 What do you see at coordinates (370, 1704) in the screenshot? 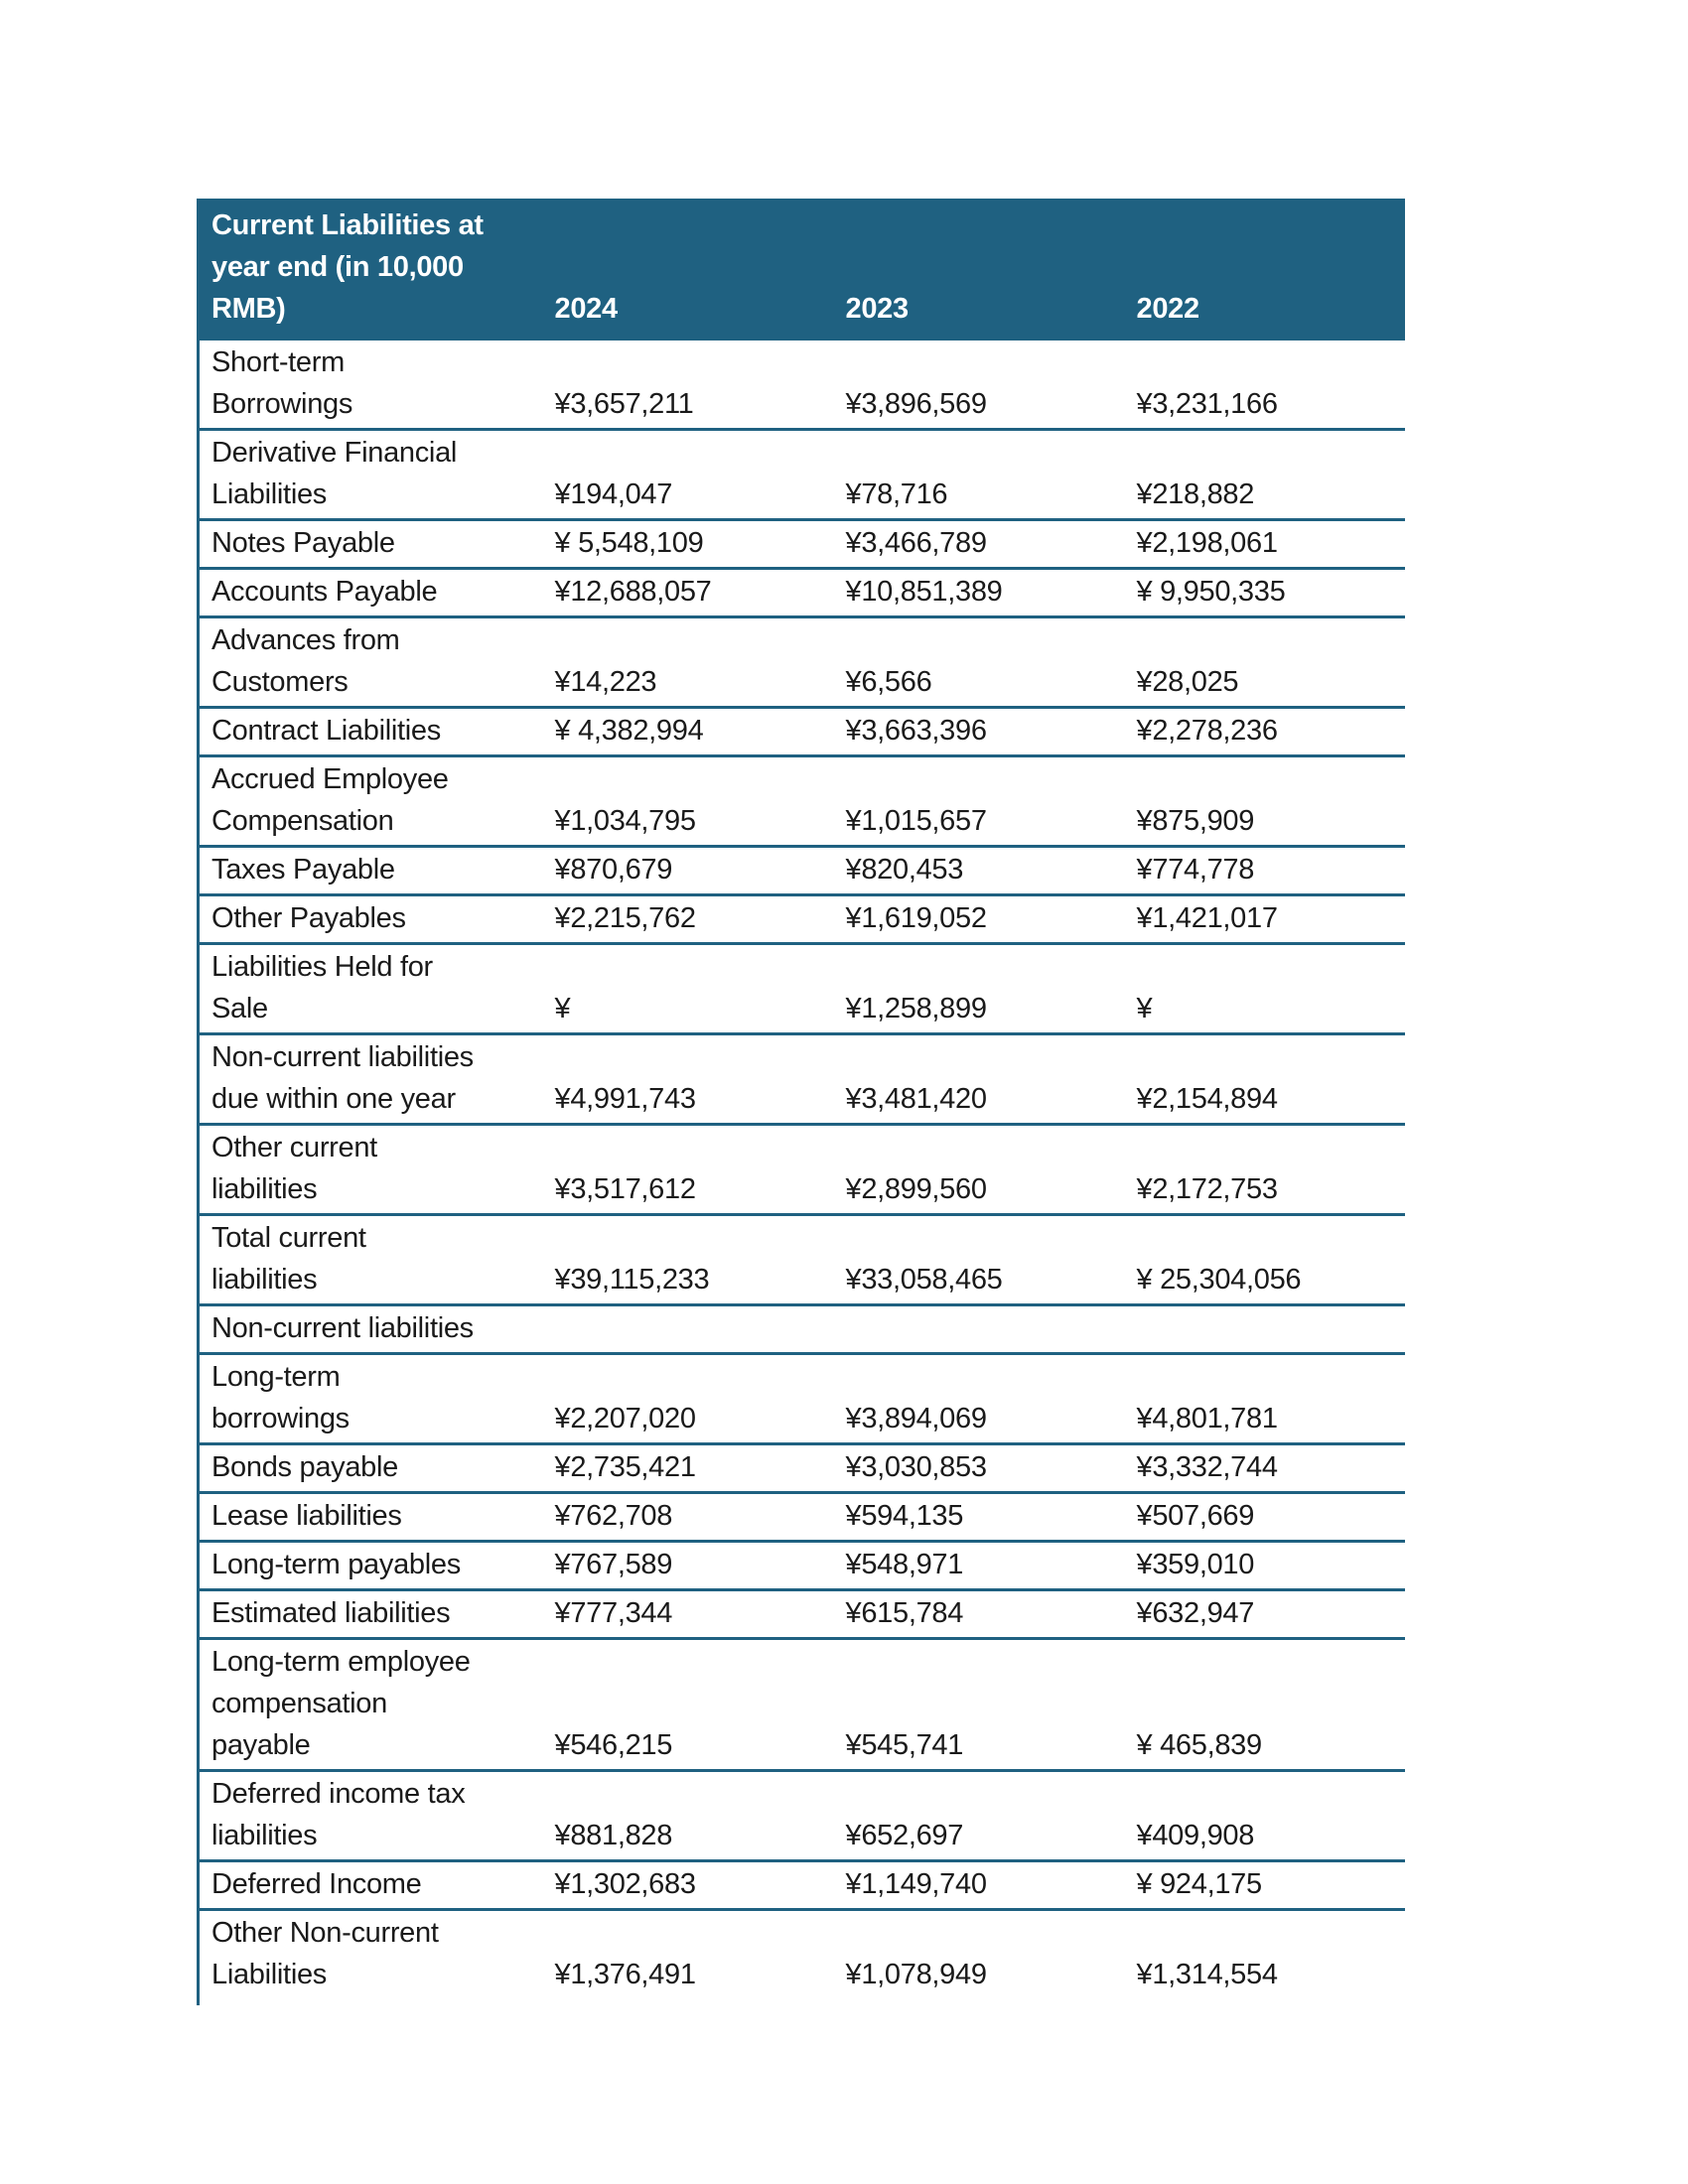
I see `row-label: Long-term employee compensation payable` at bounding box center [370, 1704].